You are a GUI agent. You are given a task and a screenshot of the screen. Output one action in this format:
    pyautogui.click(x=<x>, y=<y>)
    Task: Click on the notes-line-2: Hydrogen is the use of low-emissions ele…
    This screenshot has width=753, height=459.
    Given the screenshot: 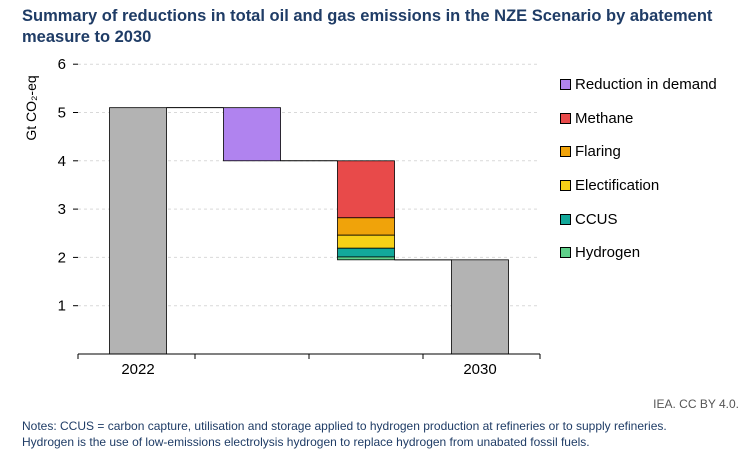 What is the action you would take?
    pyautogui.click(x=306, y=442)
    